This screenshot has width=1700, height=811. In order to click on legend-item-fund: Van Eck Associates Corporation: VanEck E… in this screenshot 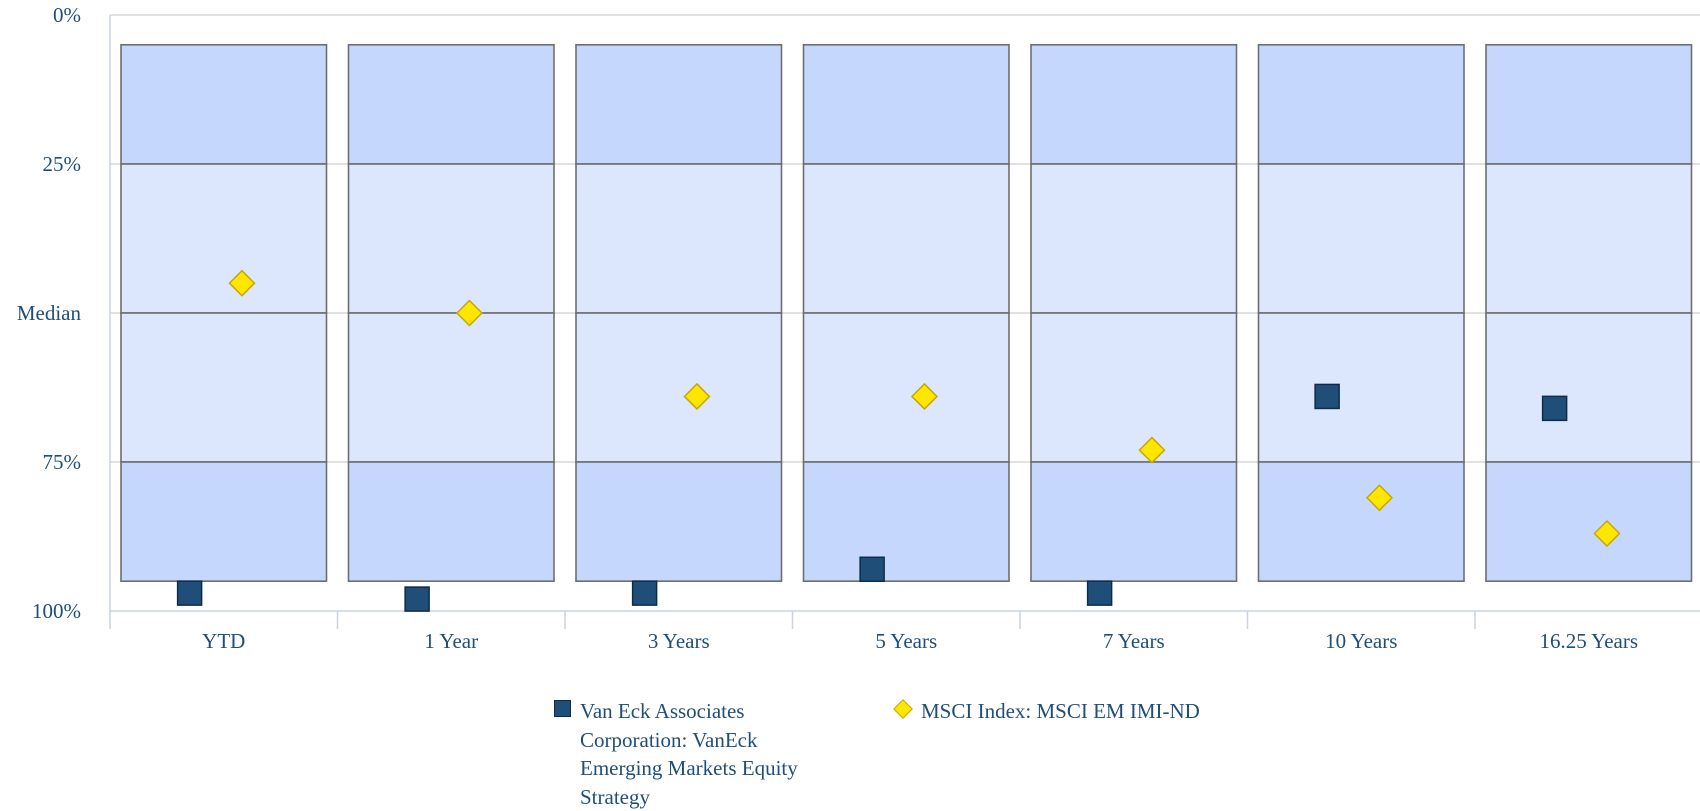, I will do `click(697, 754)`.